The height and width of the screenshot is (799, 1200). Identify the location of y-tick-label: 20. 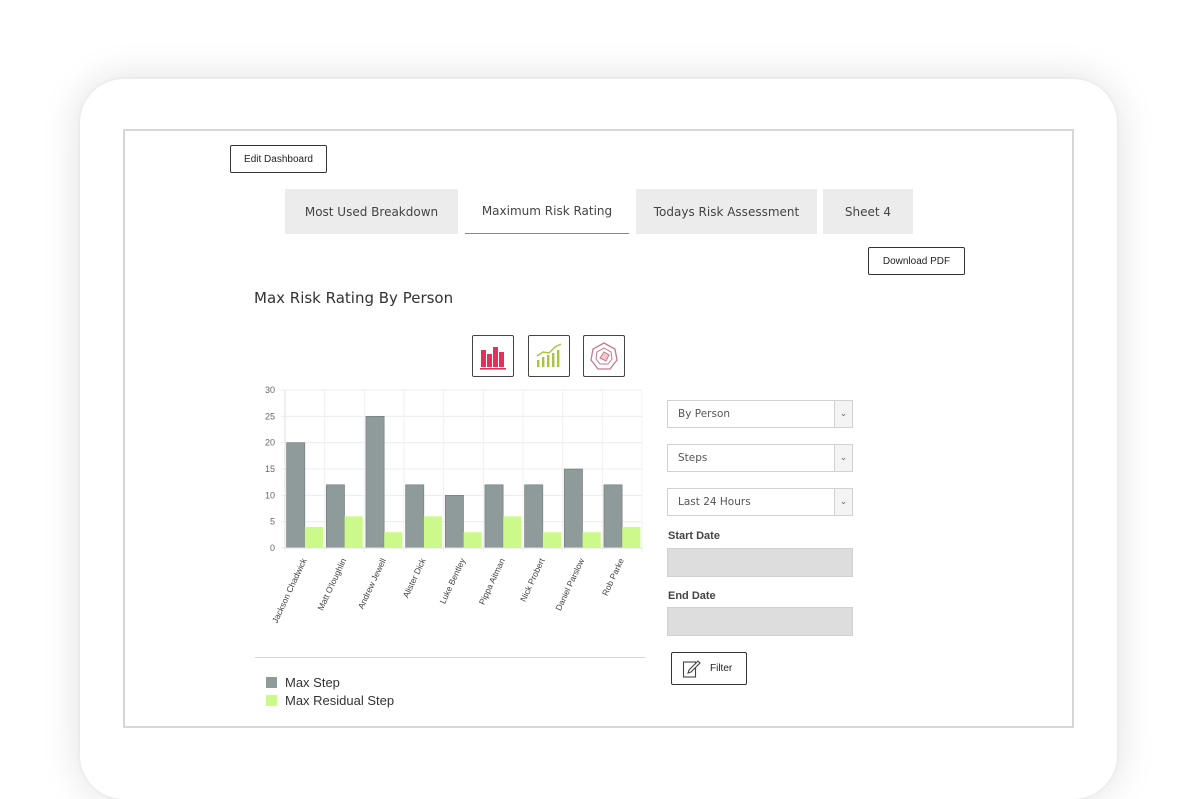
(270, 443).